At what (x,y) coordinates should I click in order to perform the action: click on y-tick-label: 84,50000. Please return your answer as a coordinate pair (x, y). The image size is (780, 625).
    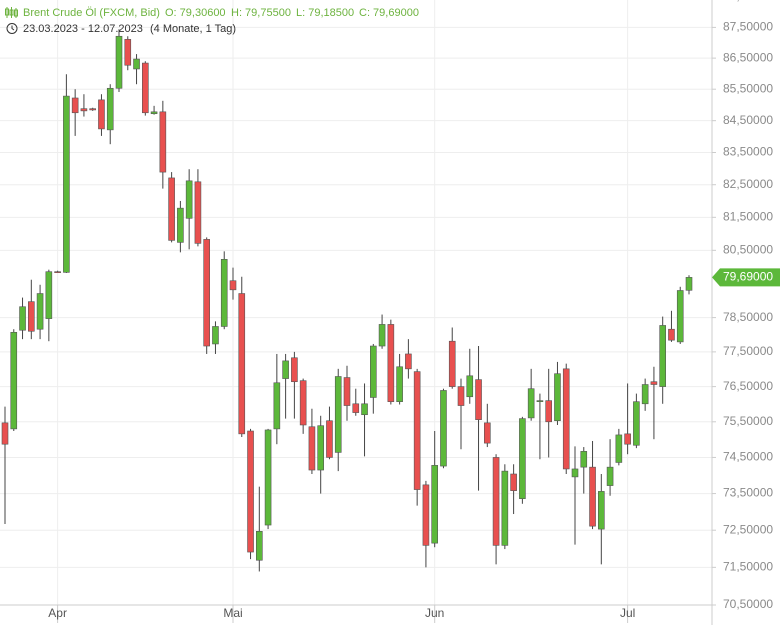
    Looking at the image, I should click on (748, 120).